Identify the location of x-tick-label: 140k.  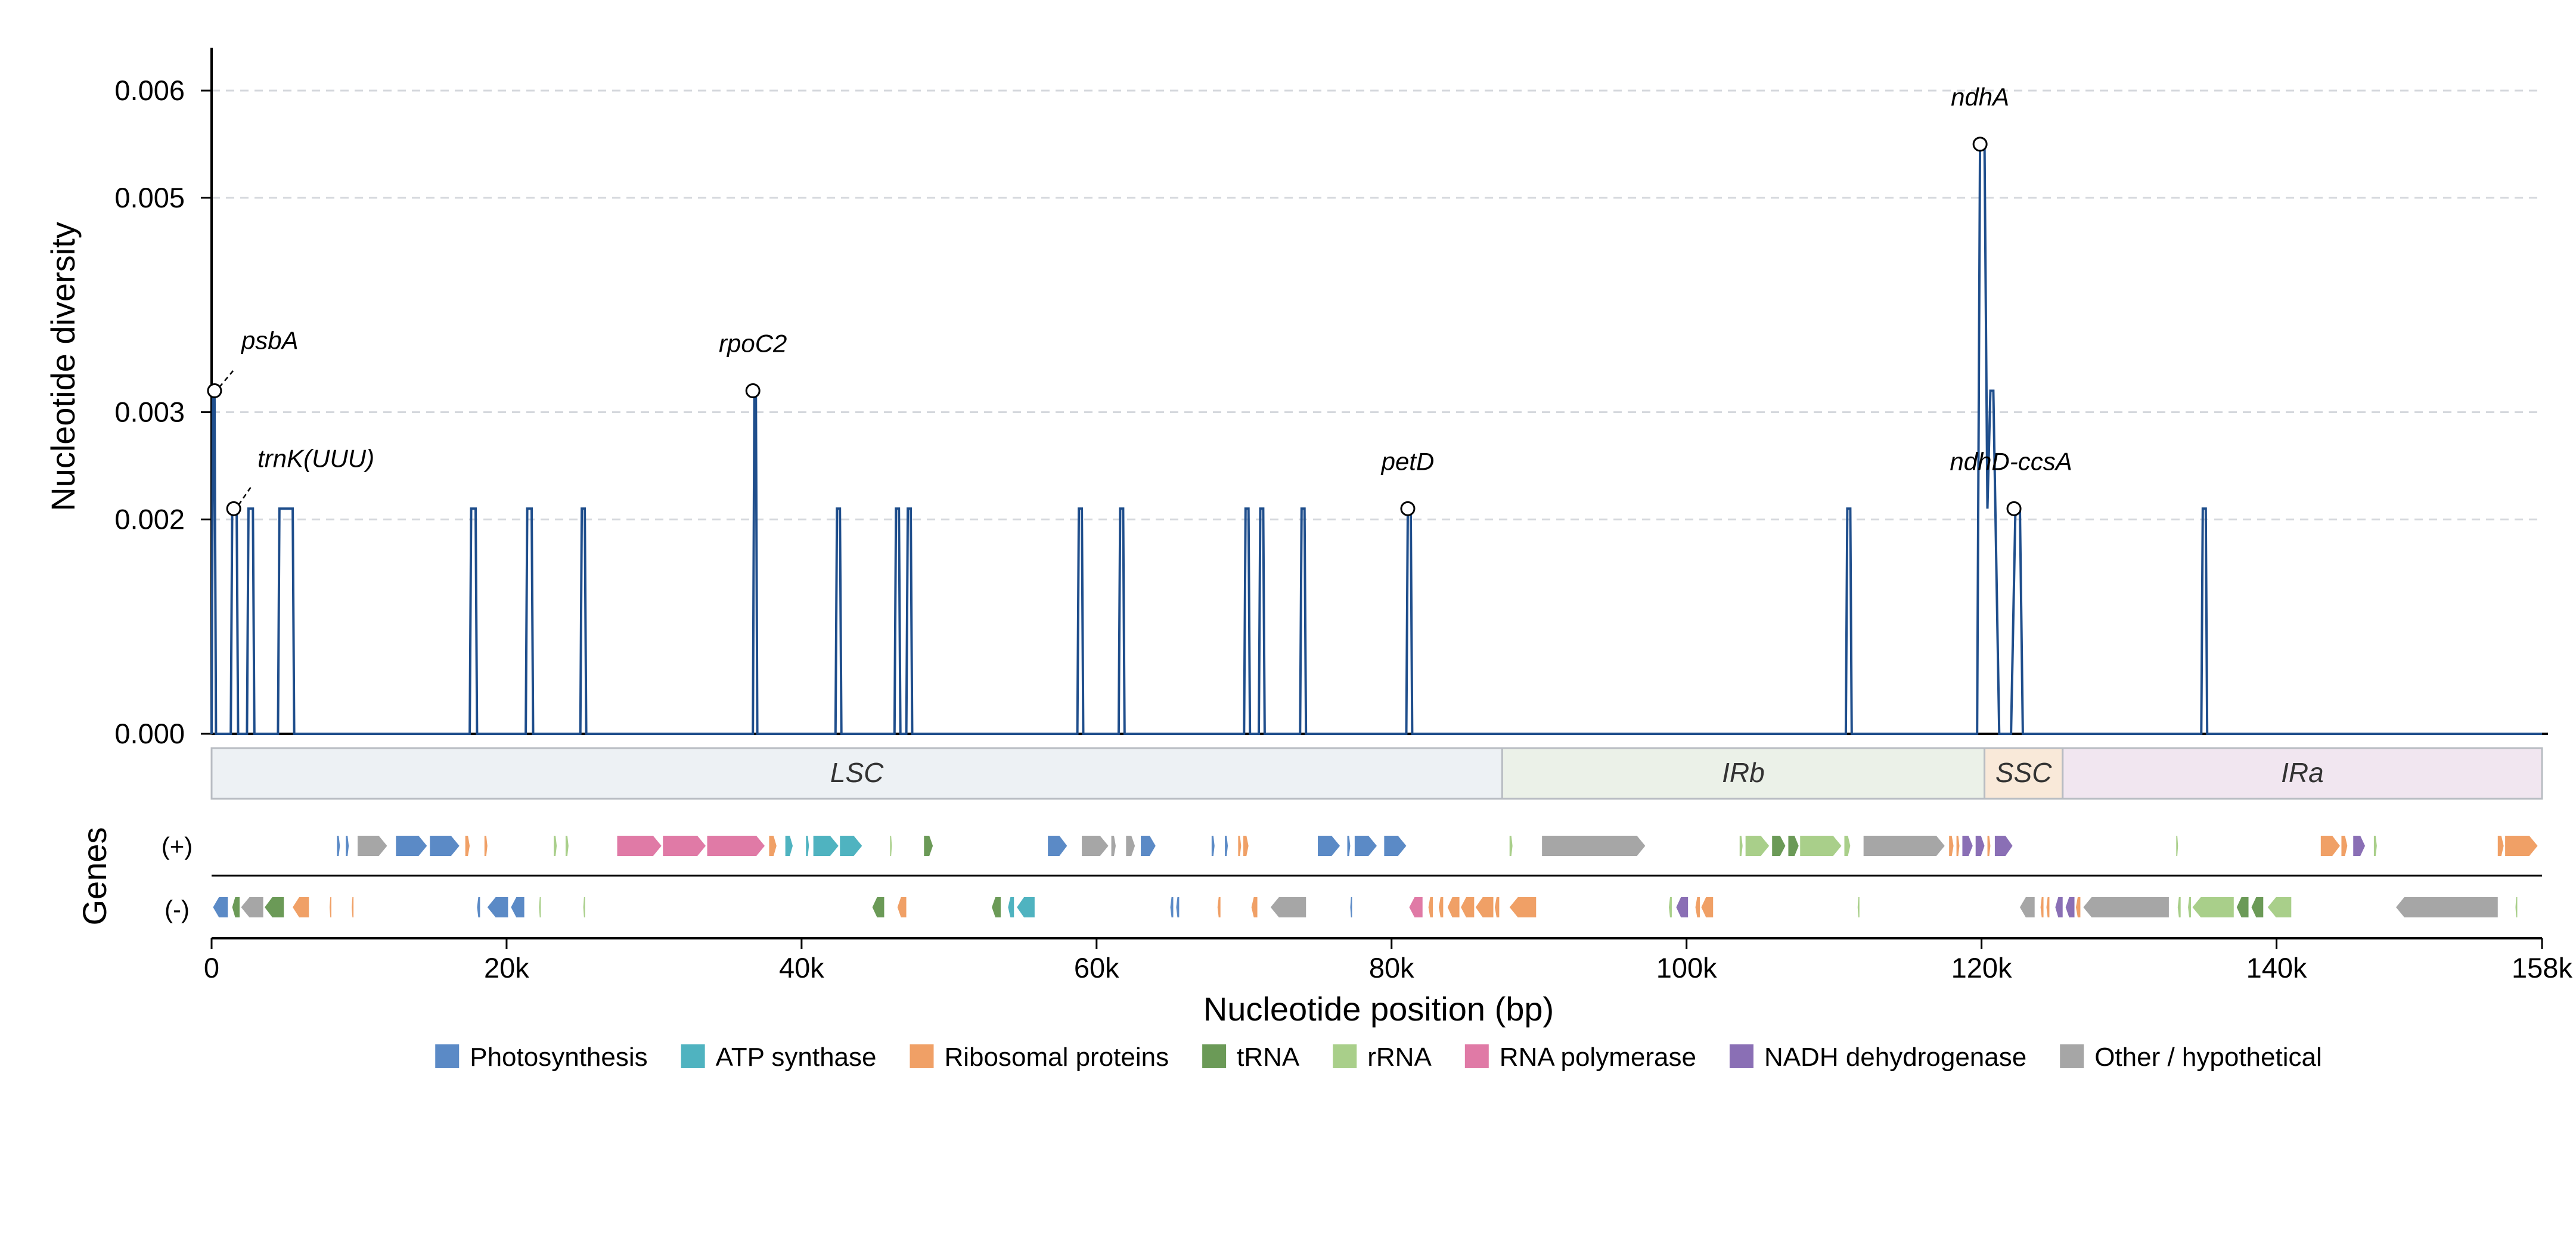
(2276, 968).